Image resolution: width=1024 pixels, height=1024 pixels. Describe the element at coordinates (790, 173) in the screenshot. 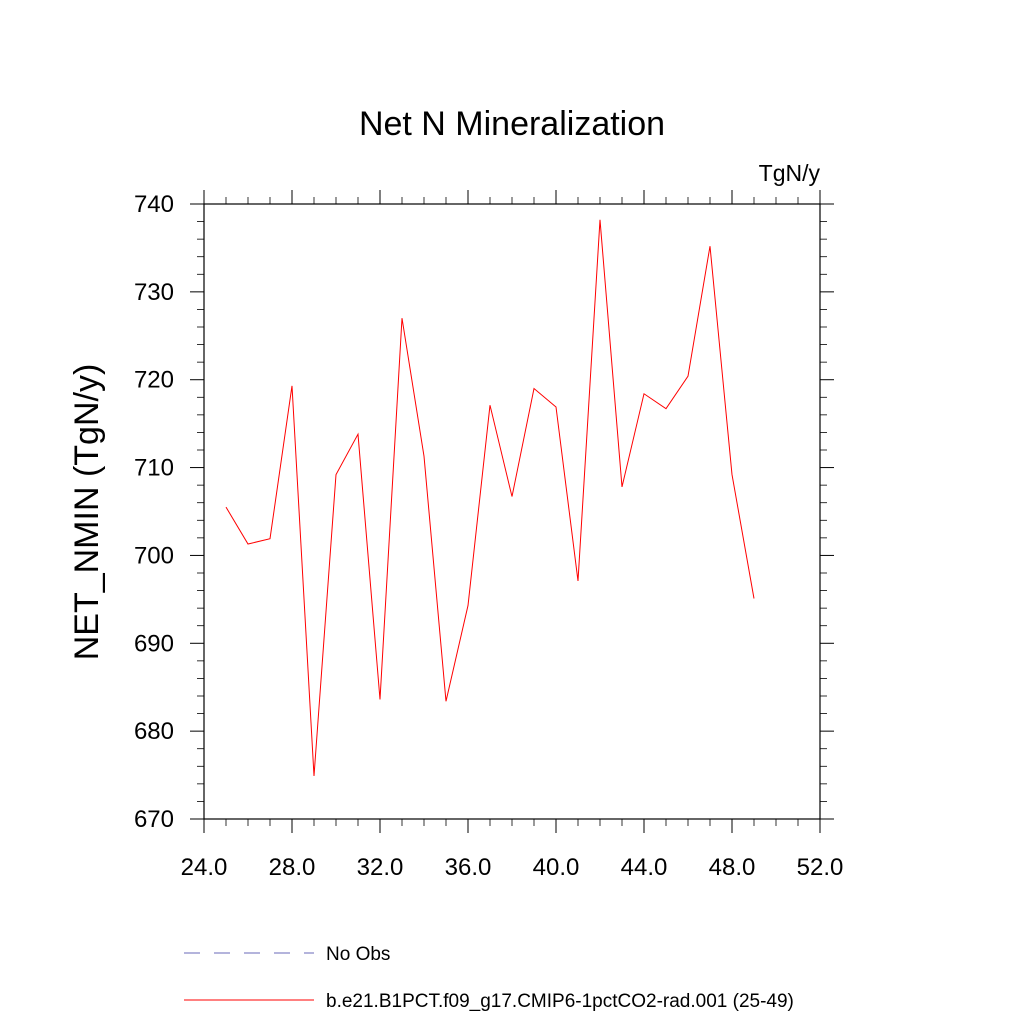

I see `units-label: TgN/y` at that location.